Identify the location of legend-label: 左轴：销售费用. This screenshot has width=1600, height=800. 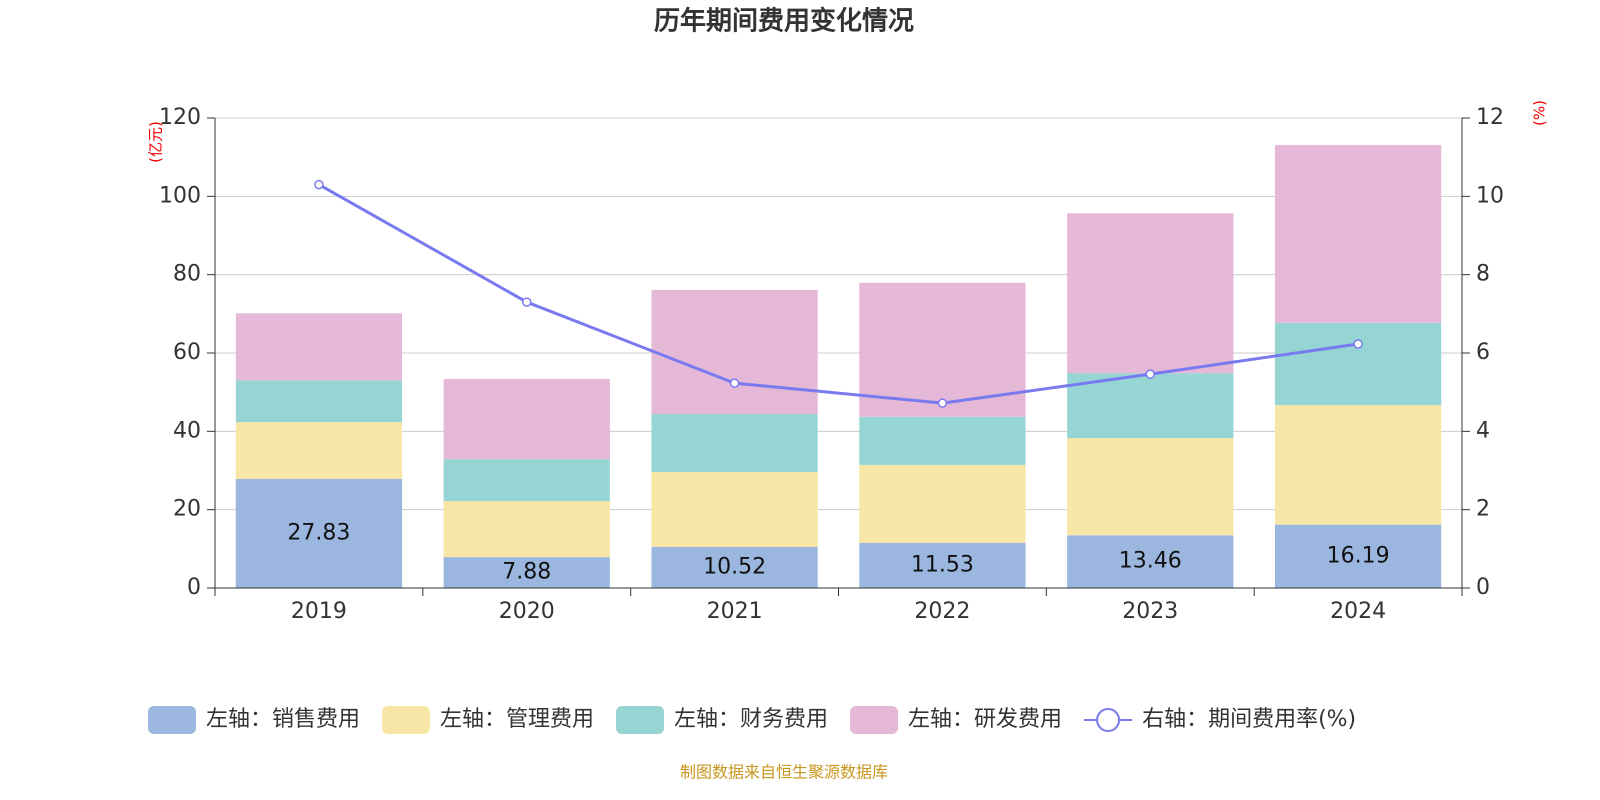
(283, 719).